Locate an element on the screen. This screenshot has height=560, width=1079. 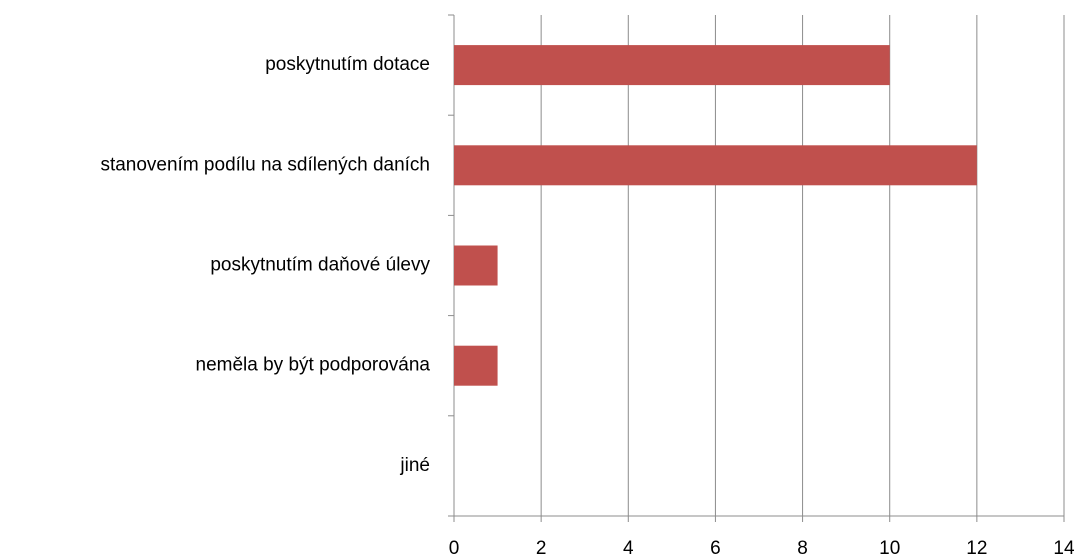
y-tick-label: jiné is located at coordinates (414, 465).